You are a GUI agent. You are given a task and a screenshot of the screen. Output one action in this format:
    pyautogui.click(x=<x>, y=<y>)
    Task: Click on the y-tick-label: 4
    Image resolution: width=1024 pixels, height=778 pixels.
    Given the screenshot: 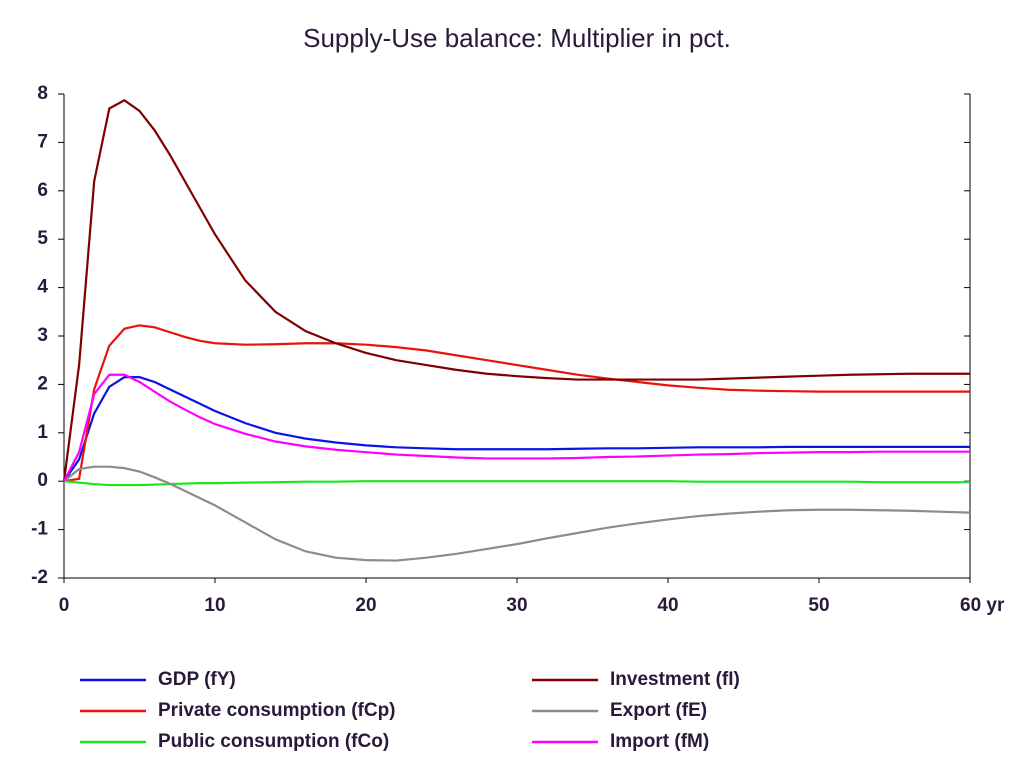 What is the action you would take?
    pyautogui.click(x=42, y=287)
    